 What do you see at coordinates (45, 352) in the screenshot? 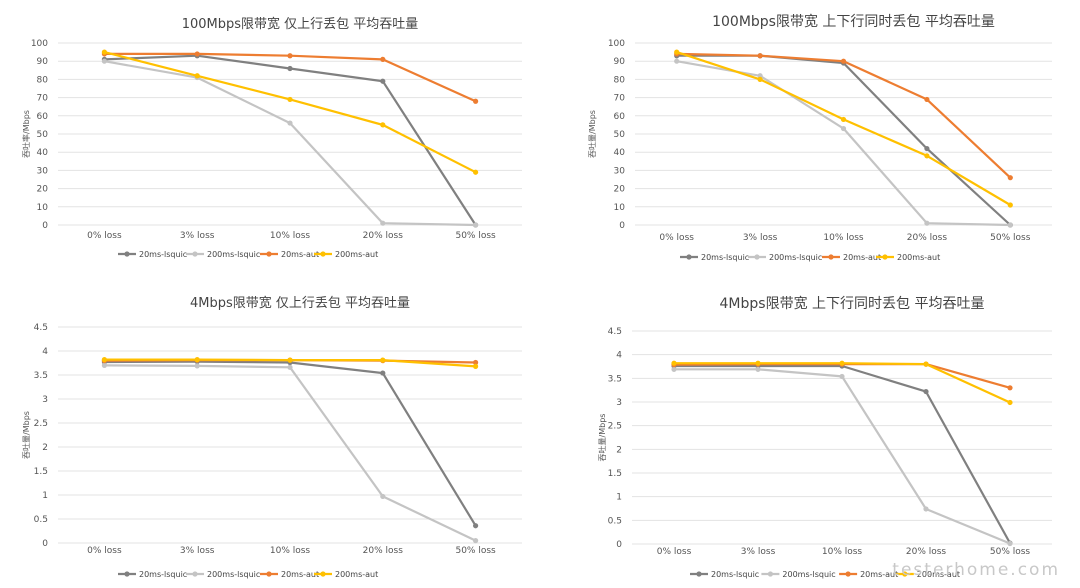
I see `y-tick-label: 4` at bounding box center [45, 352].